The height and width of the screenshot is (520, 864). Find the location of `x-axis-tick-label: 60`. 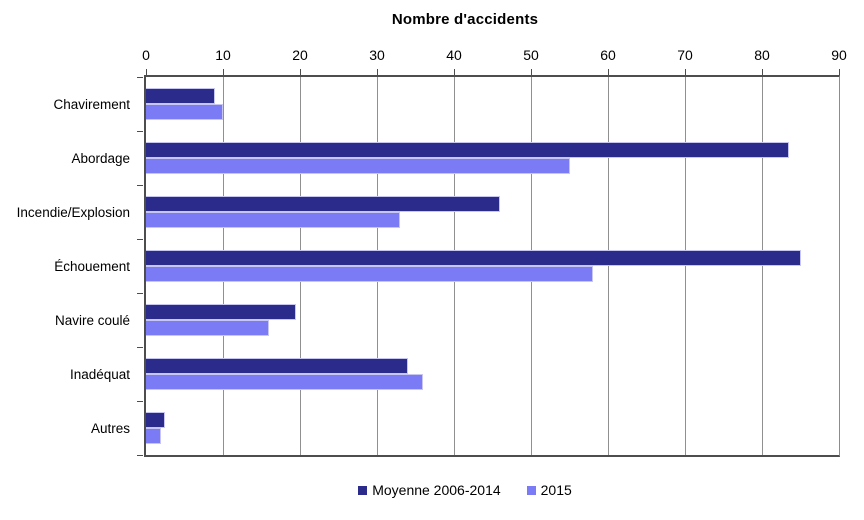

x-axis-tick-label: 60 is located at coordinates (608, 55).